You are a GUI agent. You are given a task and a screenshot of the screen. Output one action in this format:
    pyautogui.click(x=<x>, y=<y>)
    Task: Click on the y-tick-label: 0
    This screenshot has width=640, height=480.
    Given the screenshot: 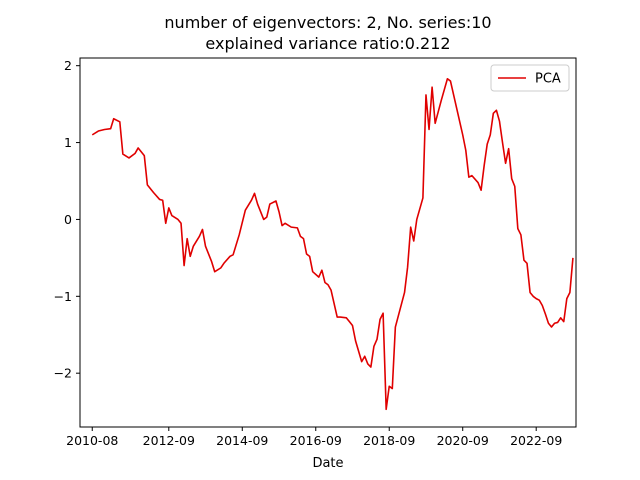 What is the action you would take?
    pyautogui.click(x=68, y=219)
    